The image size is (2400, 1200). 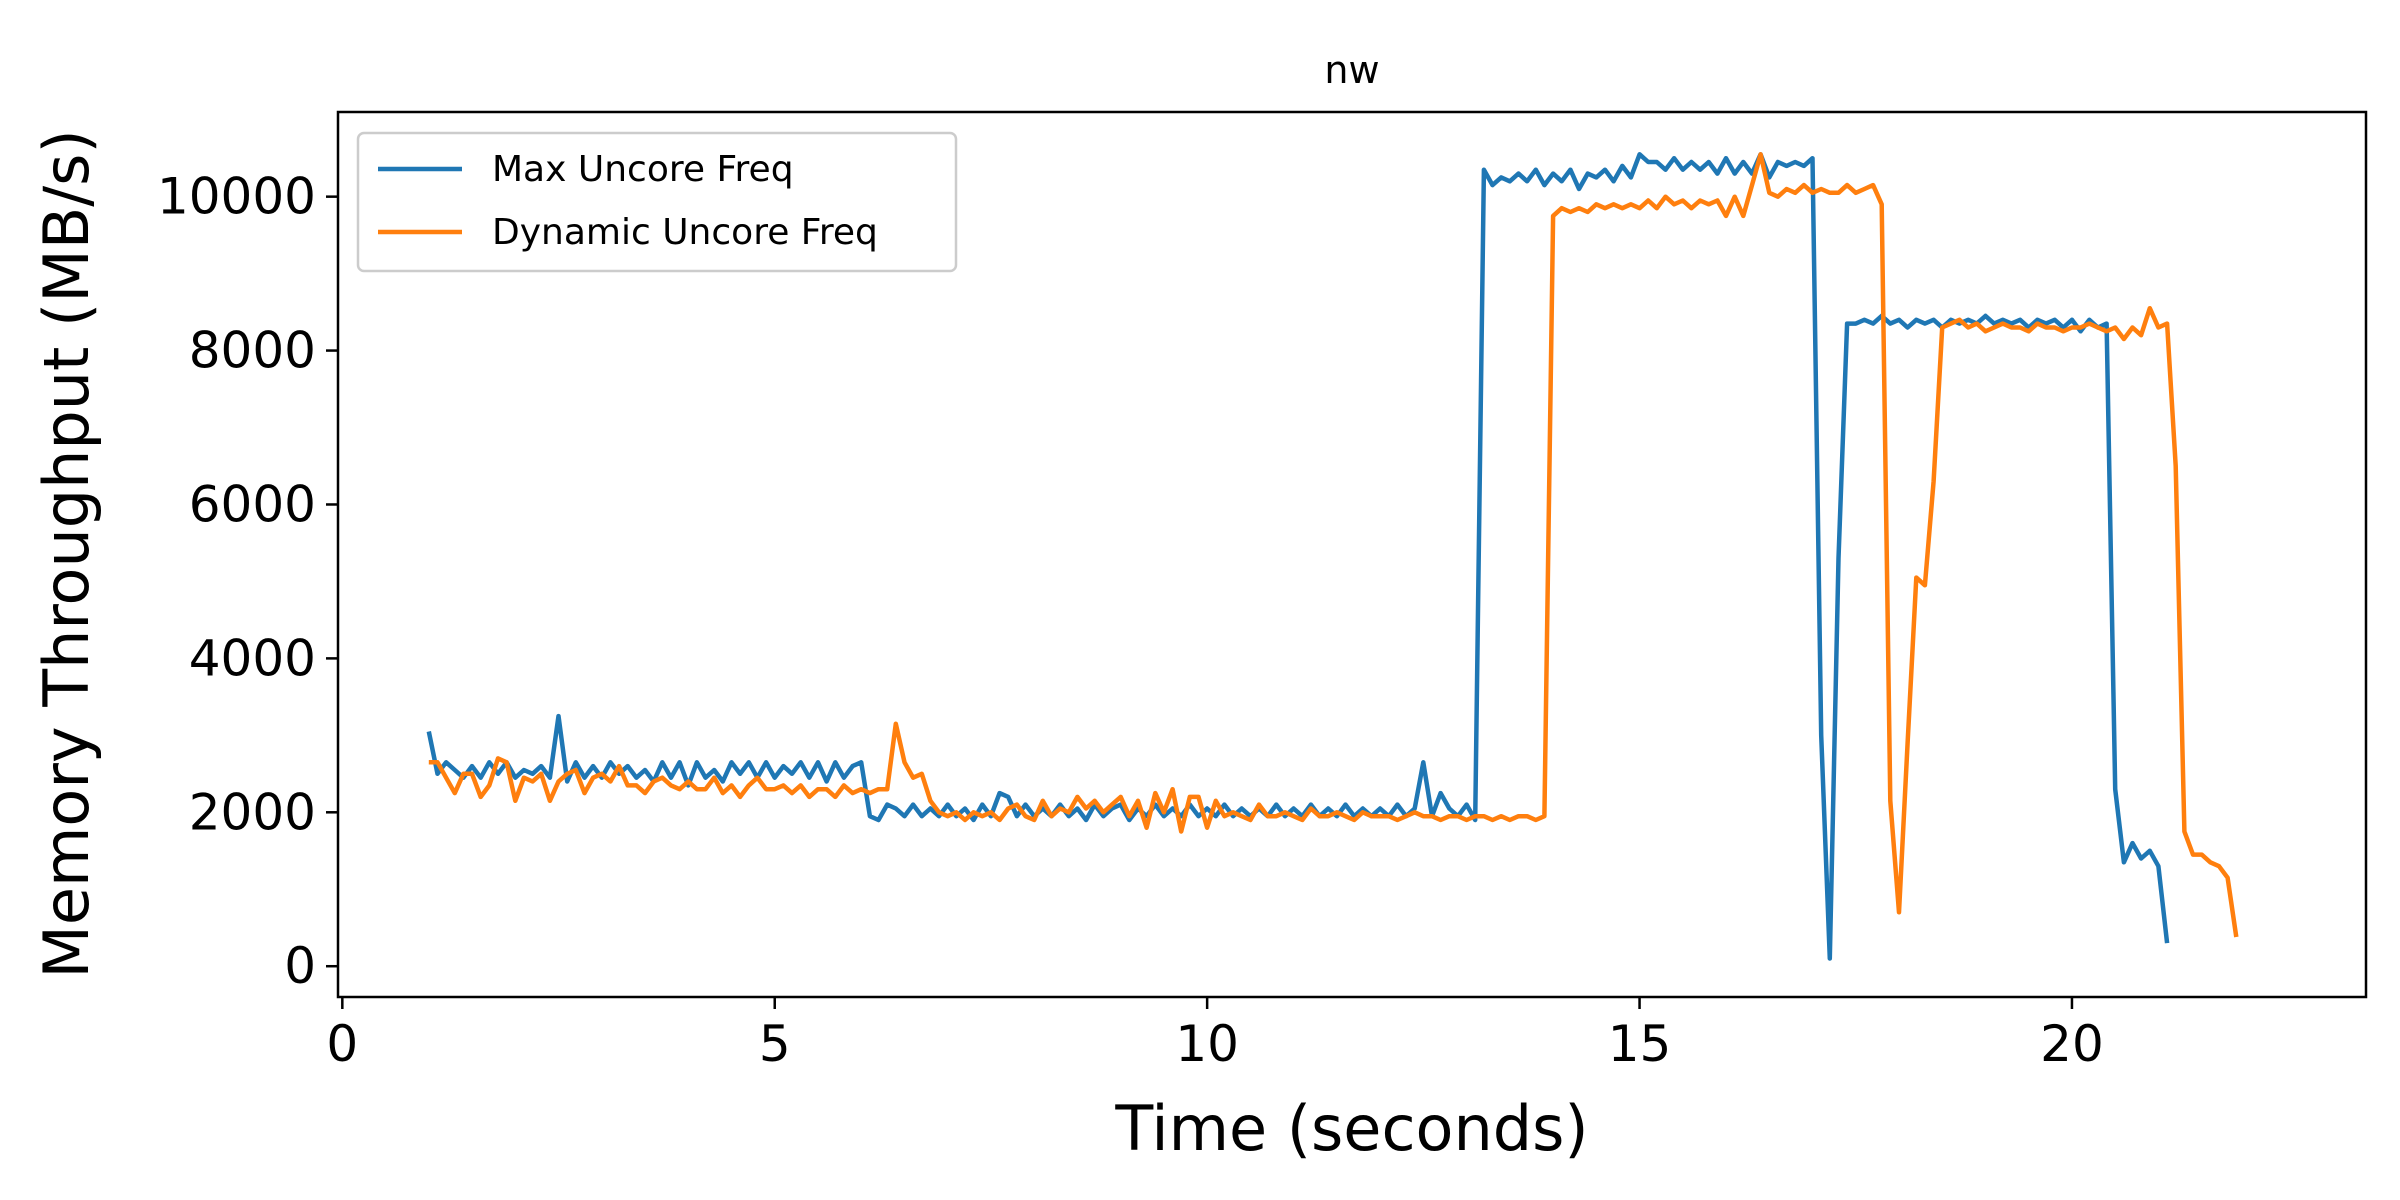 I want to click on chart-title: nw, so click(x=1351, y=70).